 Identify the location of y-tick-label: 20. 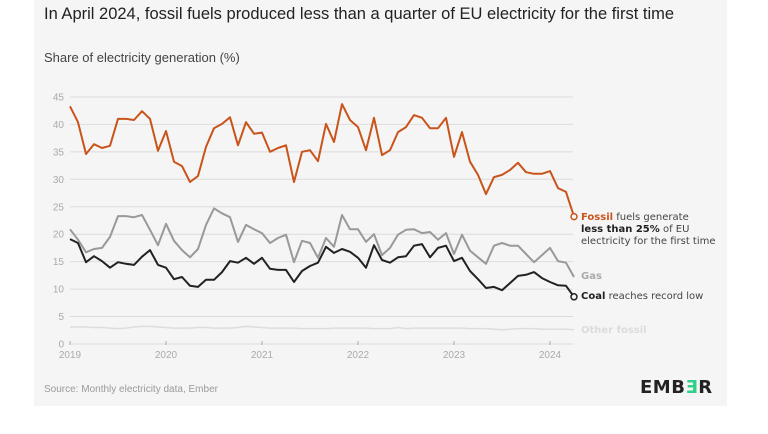
(59, 235).